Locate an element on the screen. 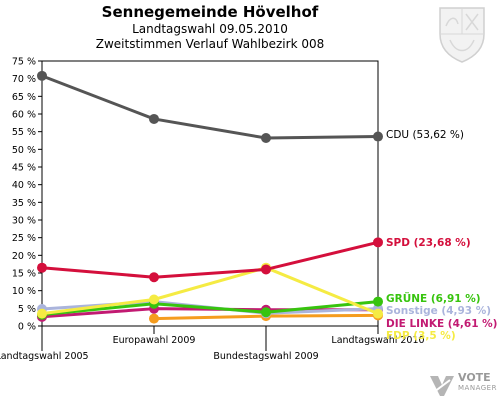 This screenshot has height=400, width=500. y-tick-label: 30 % is located at coordinates (24, 221).